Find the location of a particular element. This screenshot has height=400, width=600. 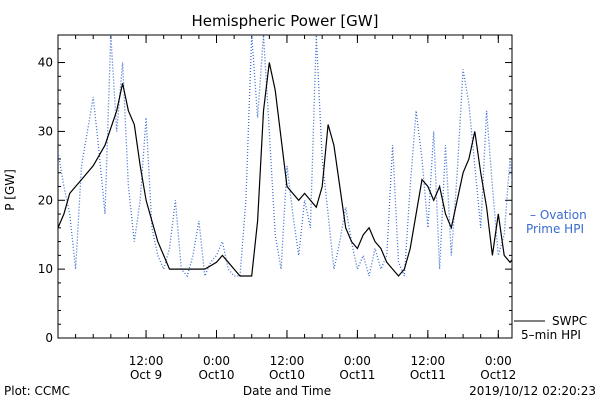

legend-ovation-label-line2: Prime HPI is located at coordinates (555, 229).